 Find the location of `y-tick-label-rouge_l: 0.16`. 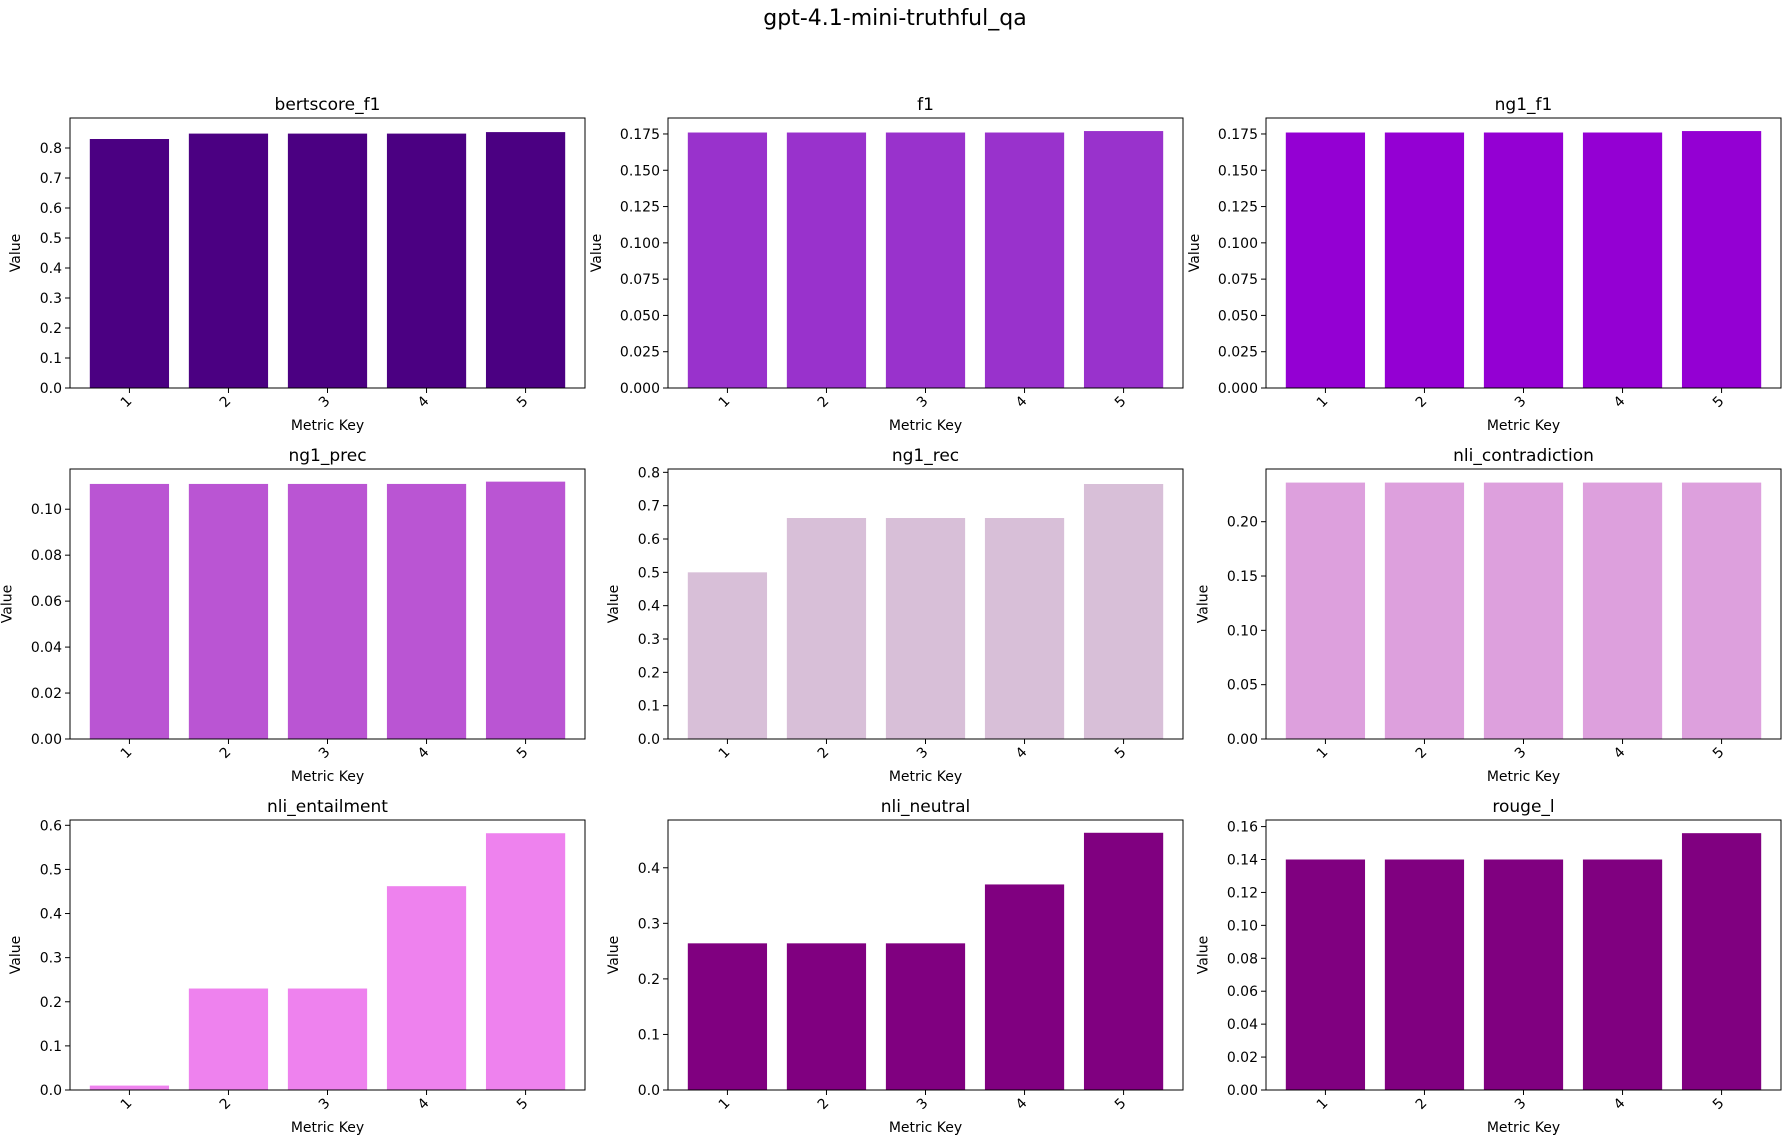

y-tick-label-rouge_l: 0.16 is located at coordinates (1242, 828).